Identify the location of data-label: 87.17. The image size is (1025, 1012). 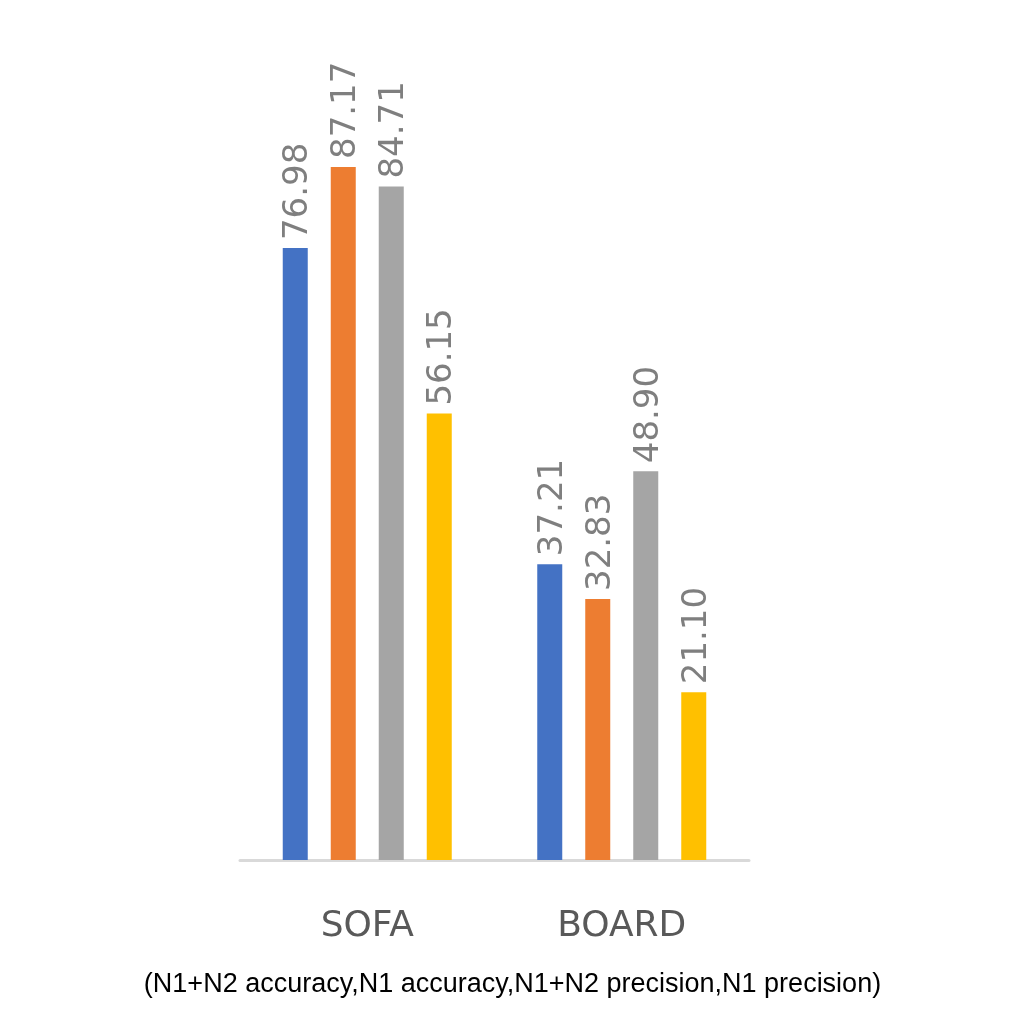
(343, 110).